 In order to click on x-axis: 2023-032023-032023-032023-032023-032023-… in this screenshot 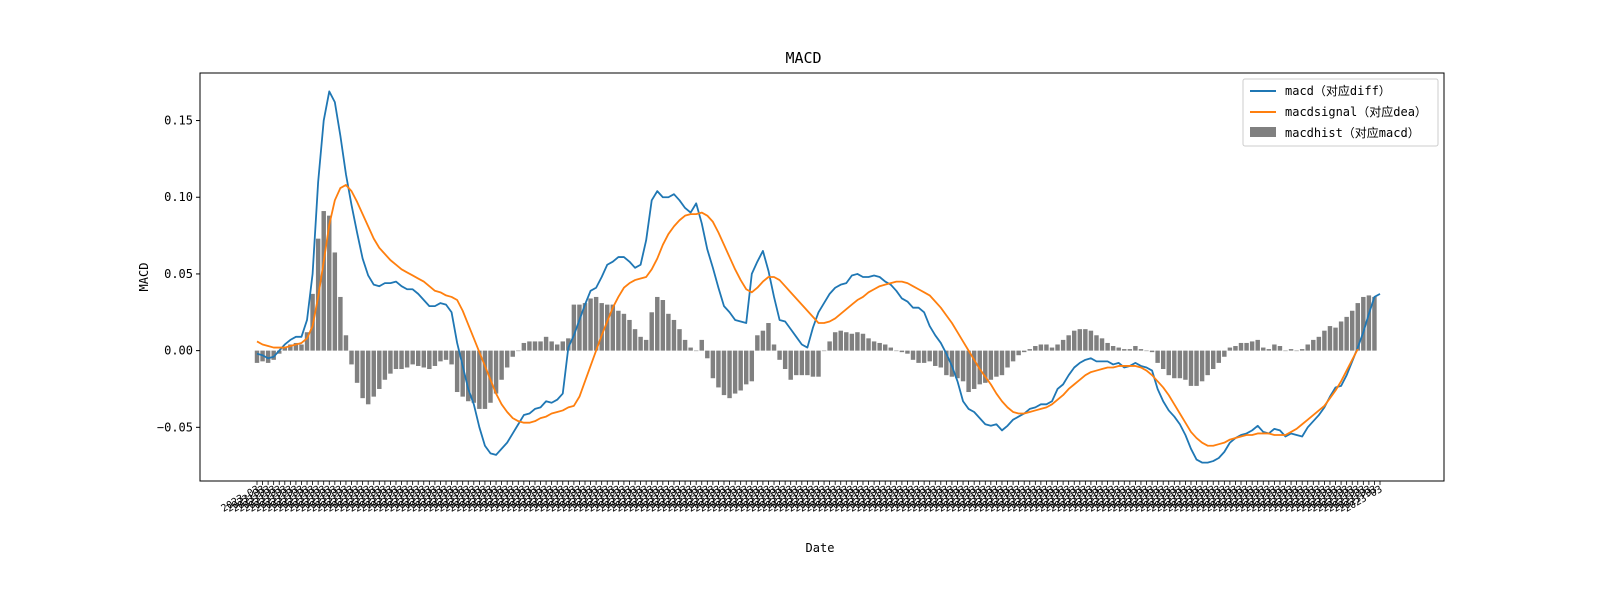, I will do `click(802, 498)`.